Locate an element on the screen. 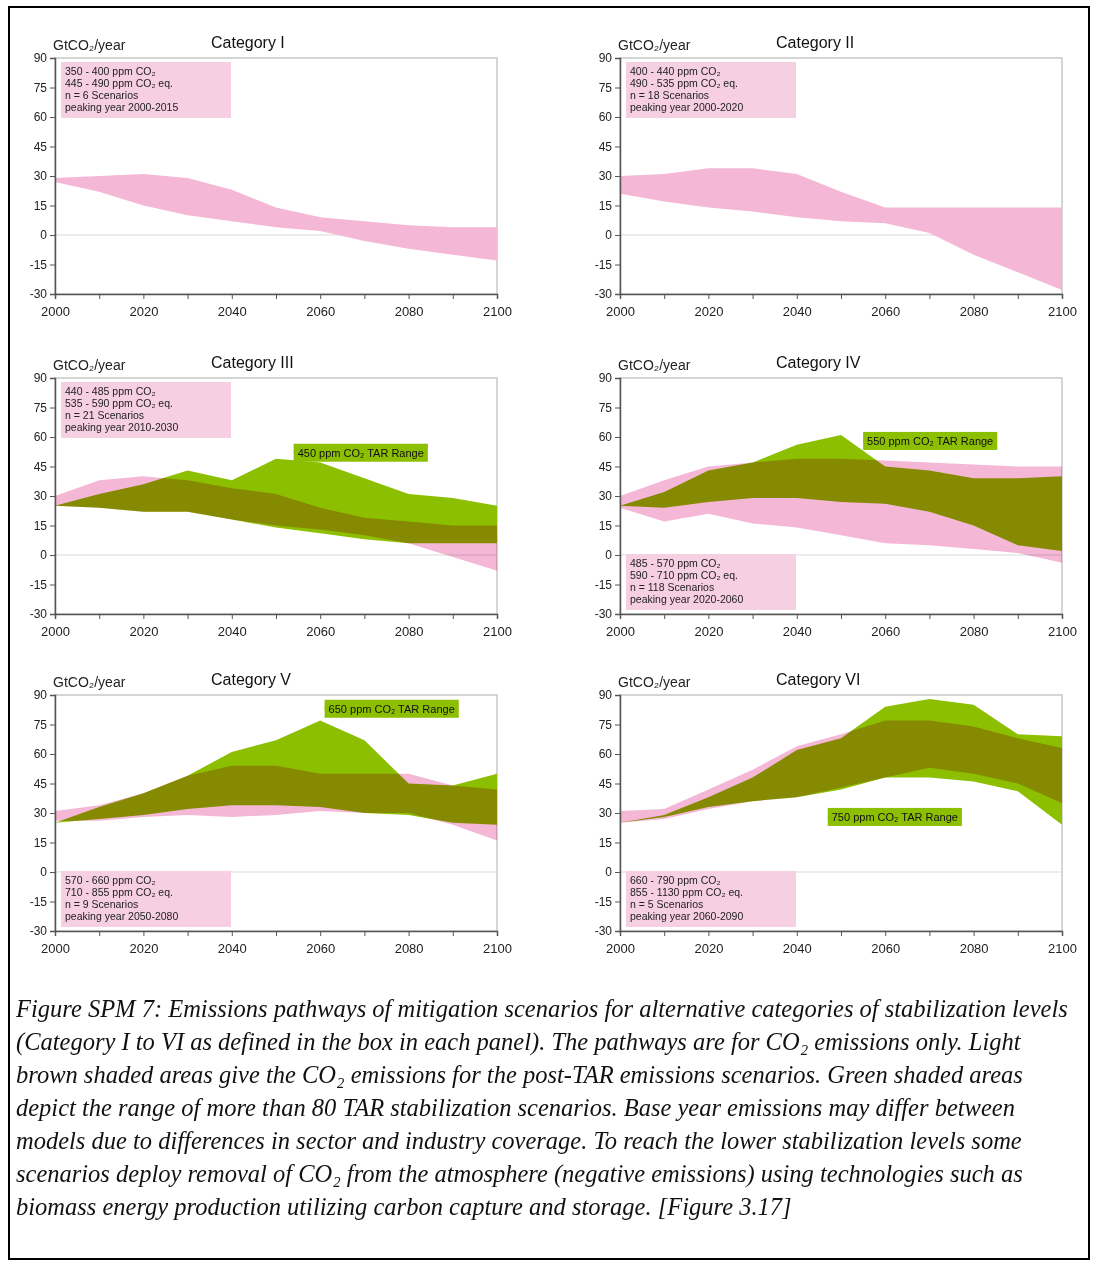 The width and height of the screenshot is (1098, 1267). annotation: 590 - 710 ppm CO₂ eq. is located at coordinates (684, 575).